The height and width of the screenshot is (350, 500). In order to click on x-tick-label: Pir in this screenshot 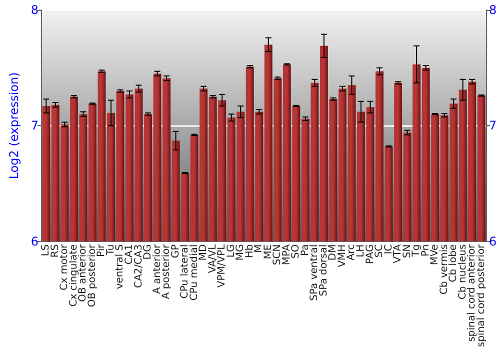, I will do `click(102, 250)`.